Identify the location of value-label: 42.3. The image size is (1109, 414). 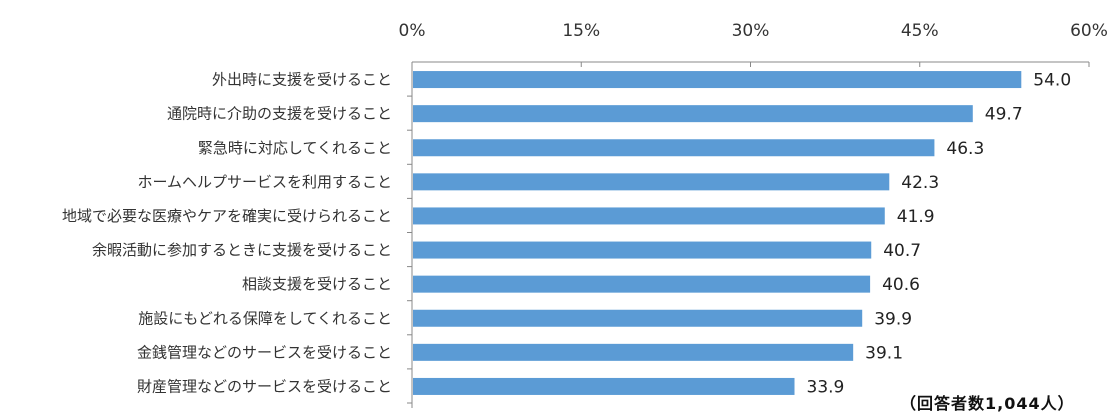
(920, 183).